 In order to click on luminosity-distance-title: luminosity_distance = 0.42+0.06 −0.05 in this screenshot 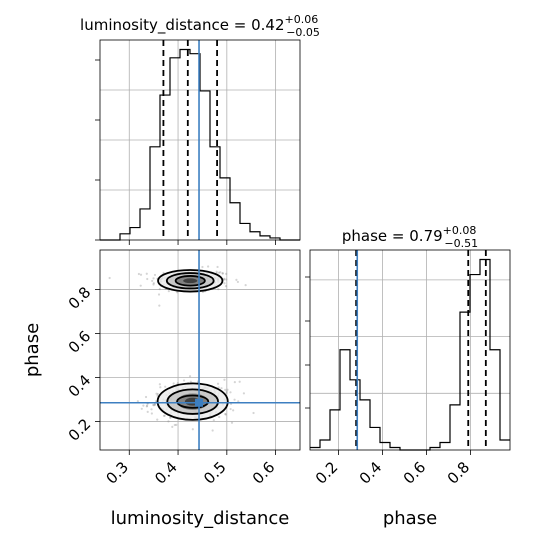, I will do `click(200, 26)`.